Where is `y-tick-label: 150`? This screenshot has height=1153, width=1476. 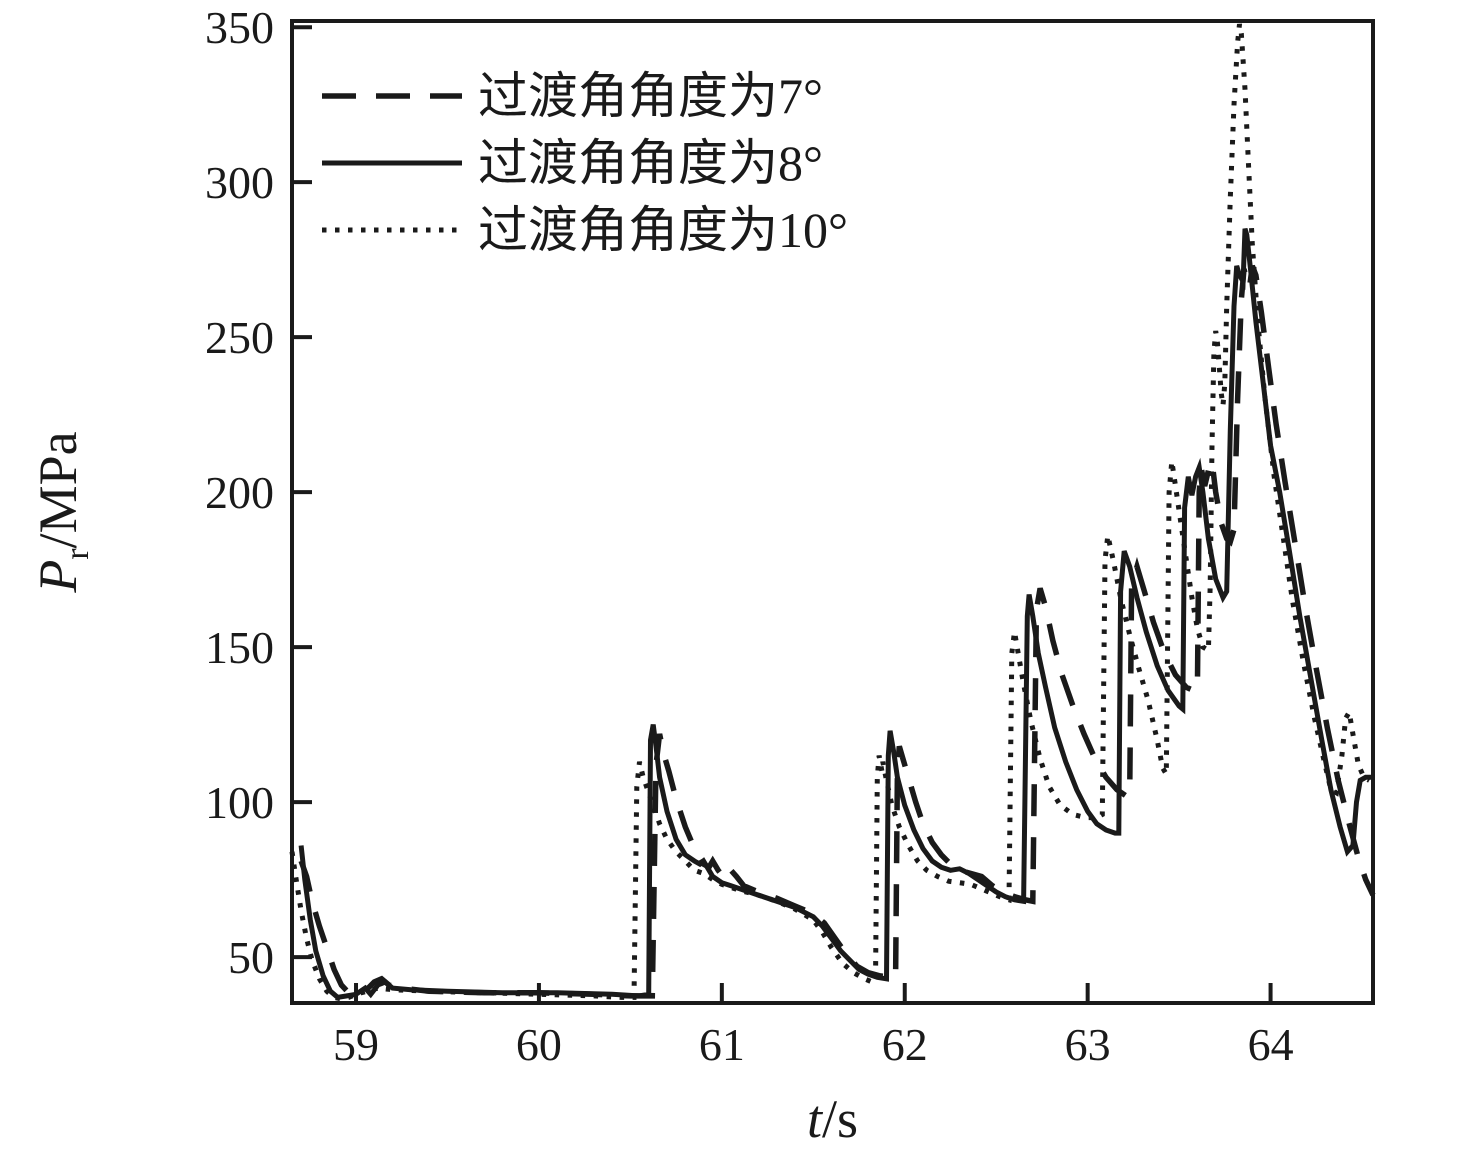
y-tick-label: 150 is located at coordinates (239, 647).